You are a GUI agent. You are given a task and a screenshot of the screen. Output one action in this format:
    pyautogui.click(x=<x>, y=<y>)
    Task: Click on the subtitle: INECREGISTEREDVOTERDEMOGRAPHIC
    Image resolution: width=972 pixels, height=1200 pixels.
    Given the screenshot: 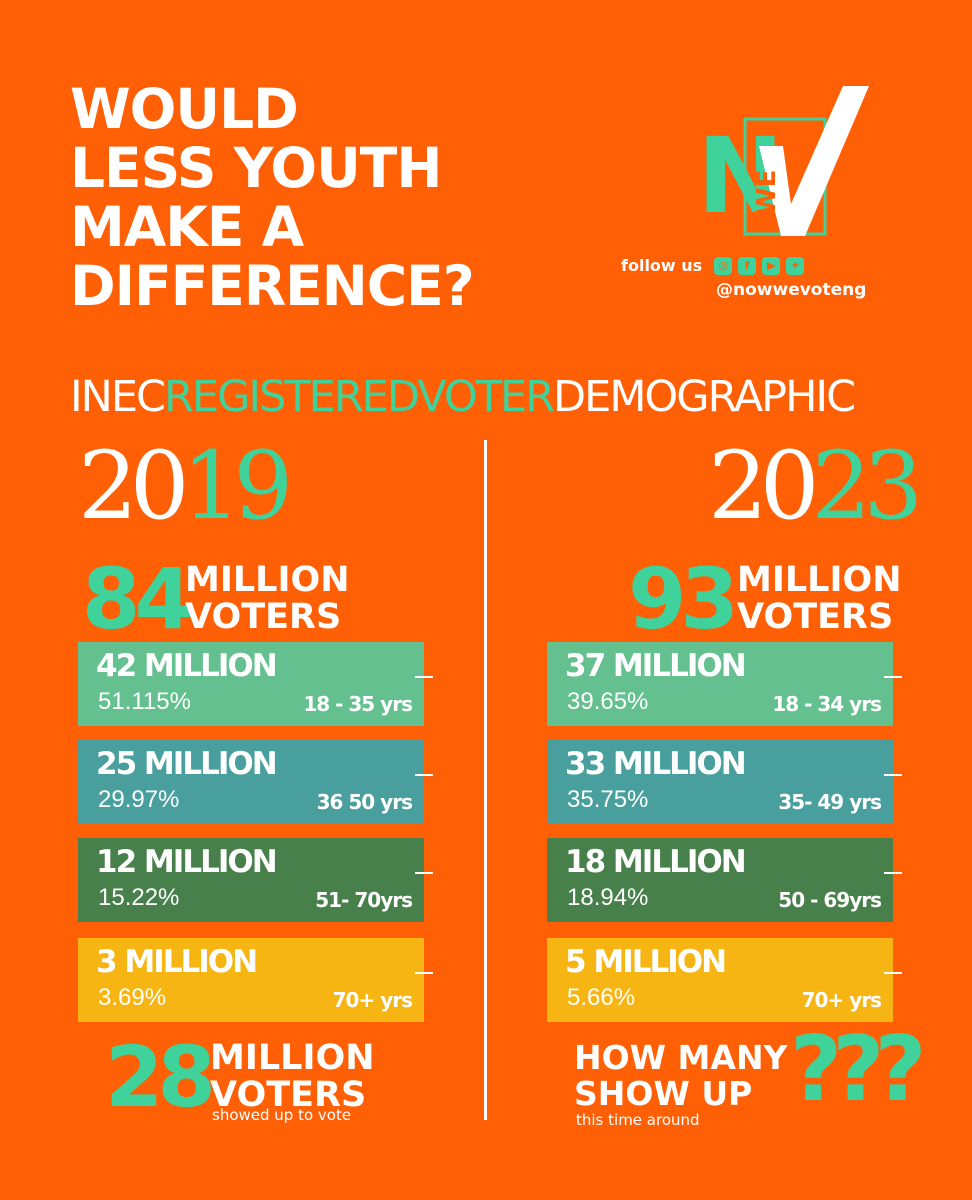 What is the action you would take?
    pyautogui.click(x=463, y=397)
    